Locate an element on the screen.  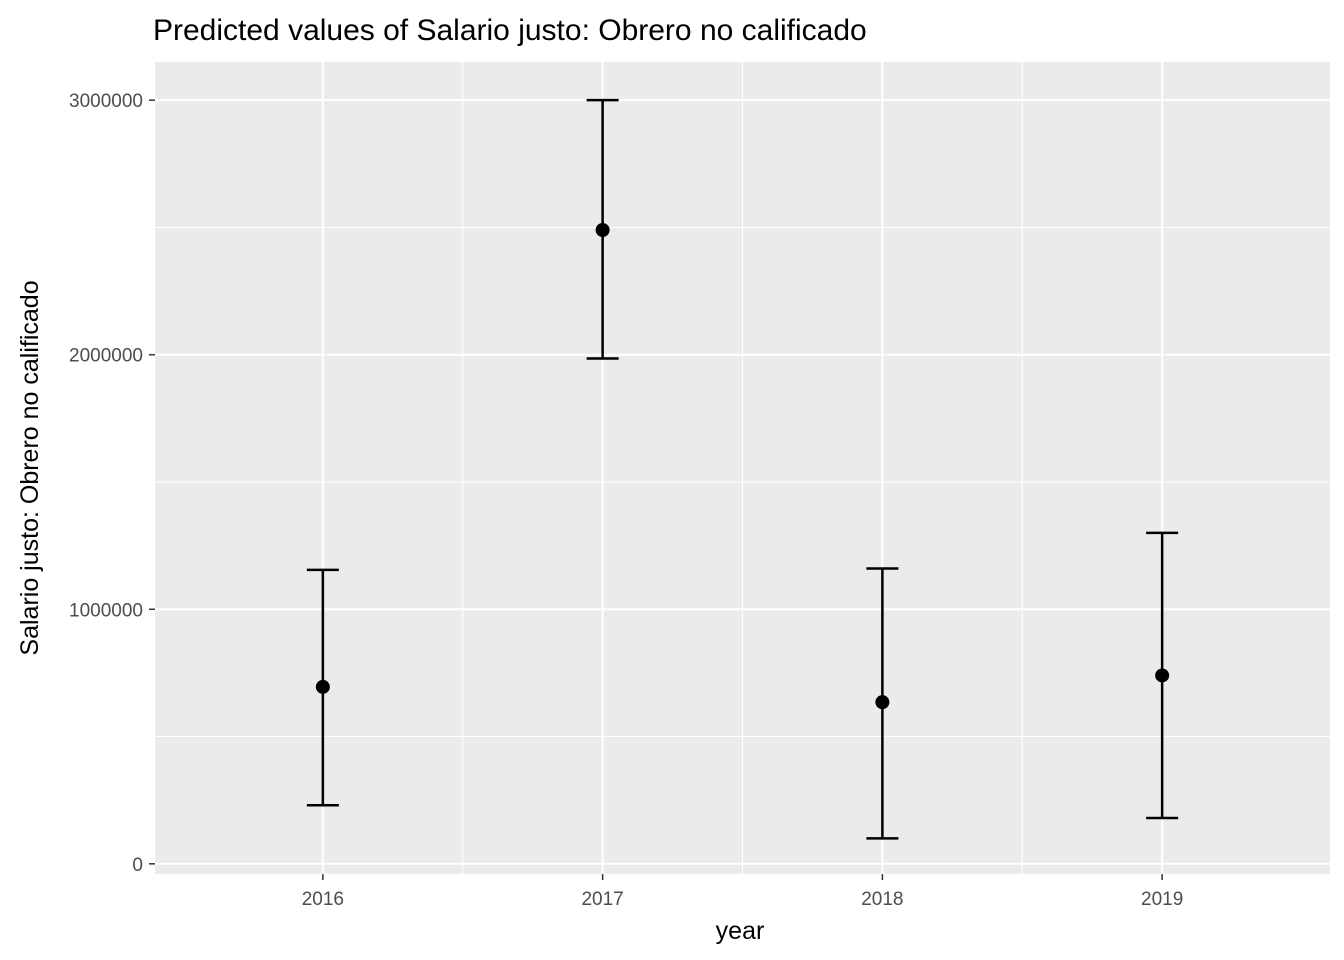
error-bar-2019 is located at coordinates (1162, 675).